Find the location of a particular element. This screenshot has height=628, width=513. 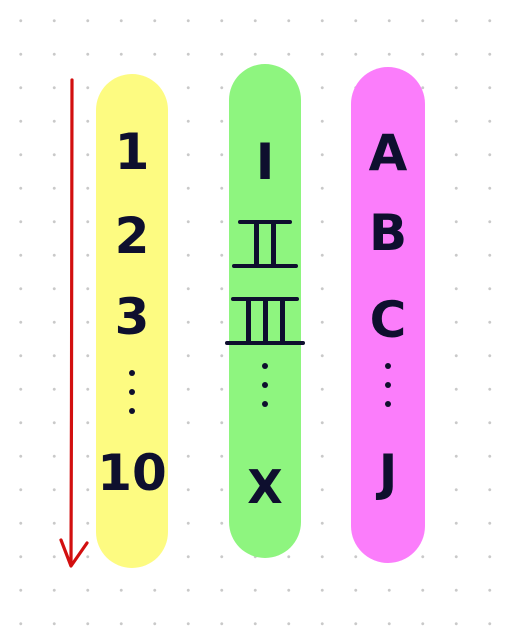

number-item: 3 is located at coordinates (132, 317).